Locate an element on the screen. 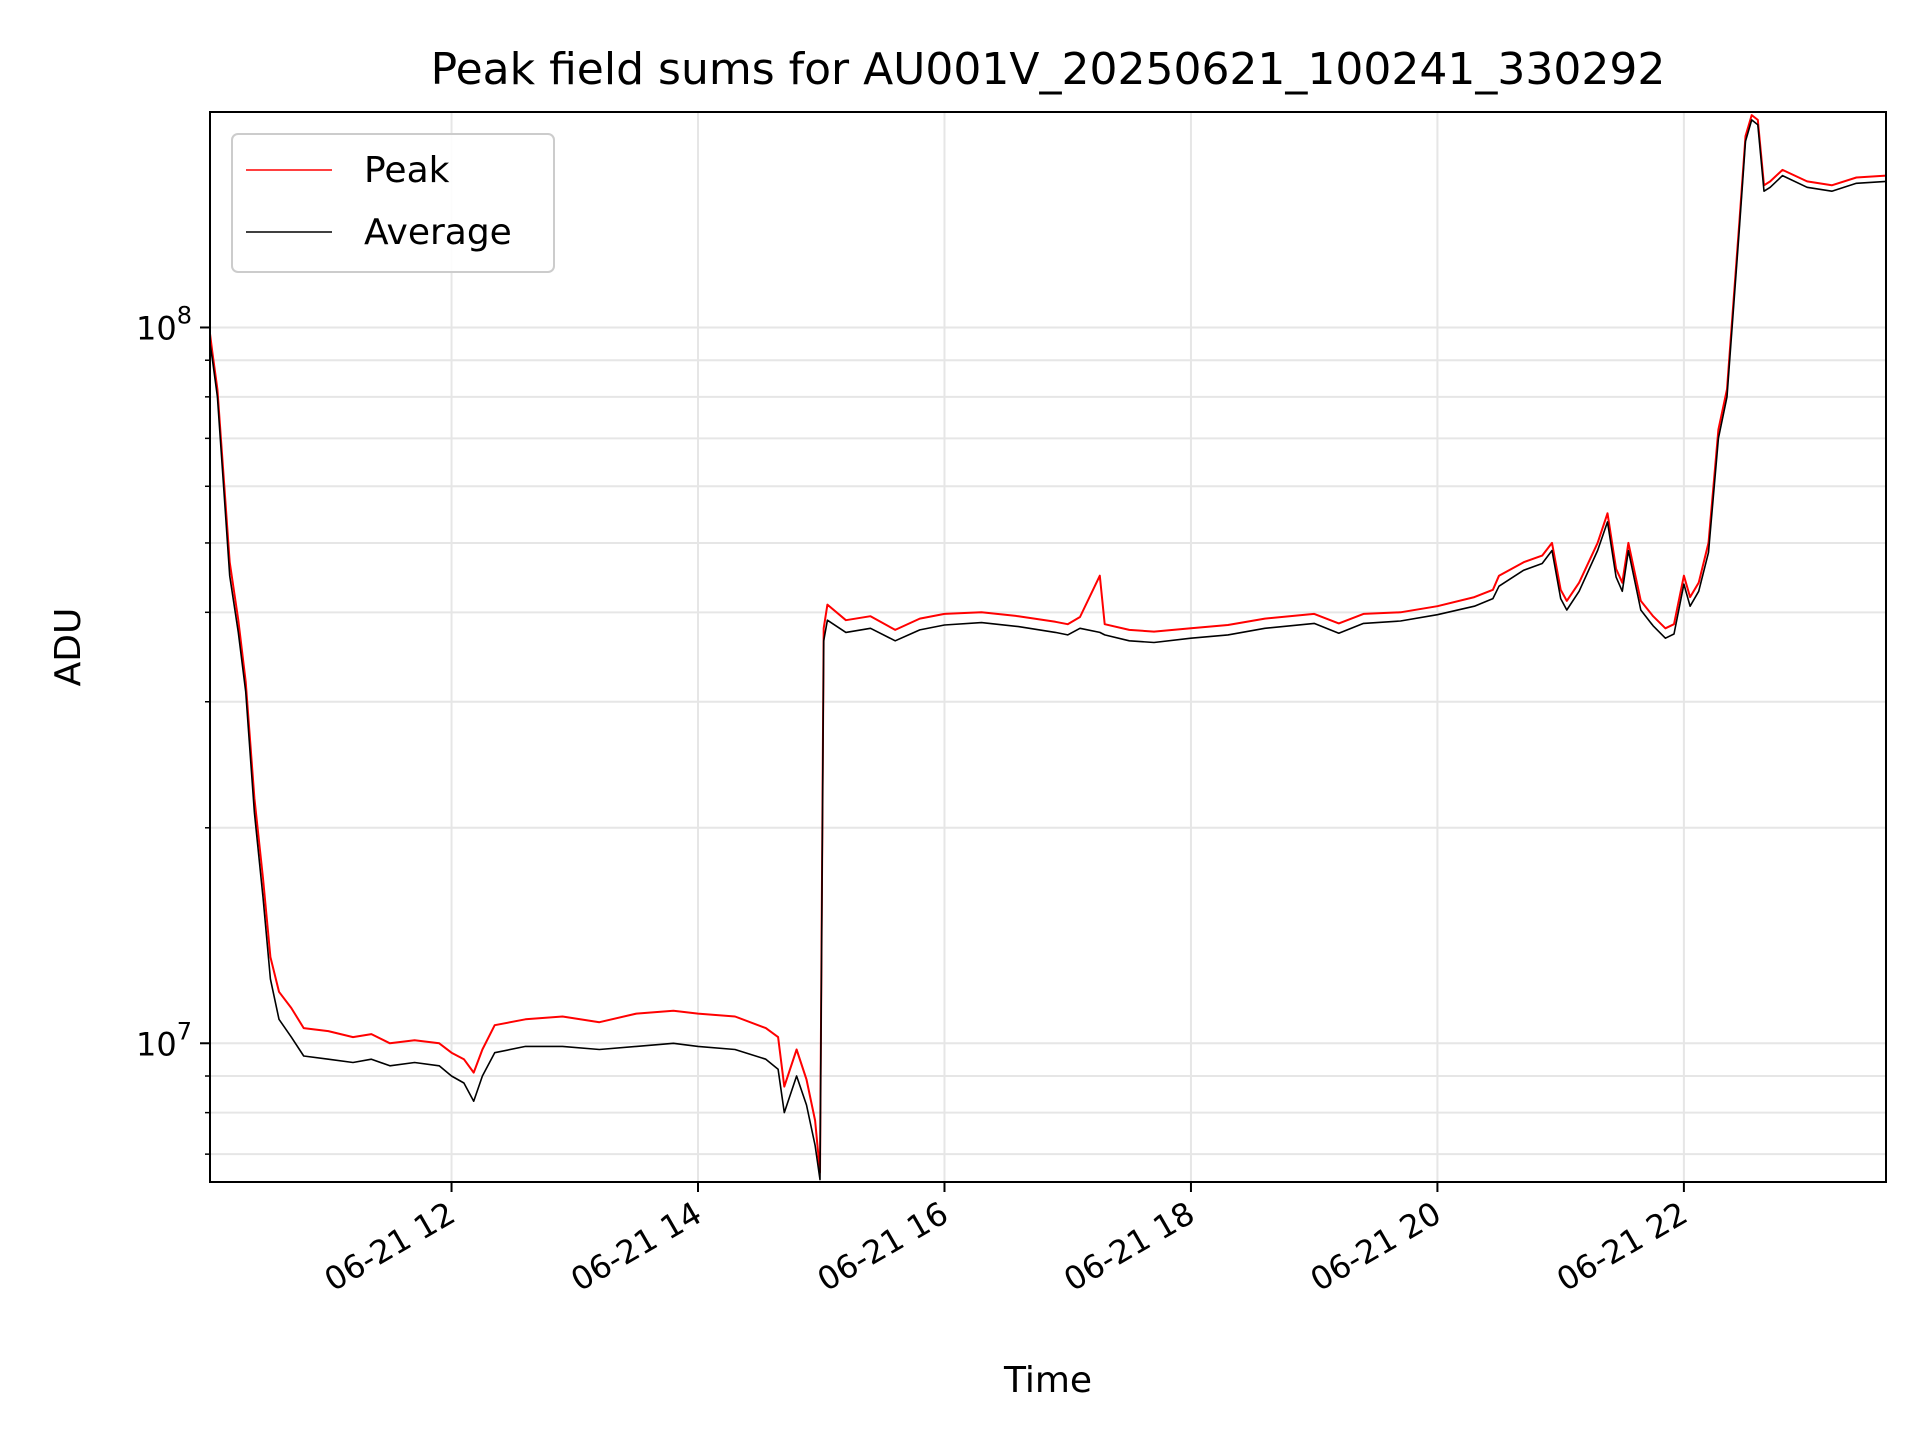 The width and height of the screenshot is (1920, 1440). legend: Peak Average is located at coordinates (393, 203).